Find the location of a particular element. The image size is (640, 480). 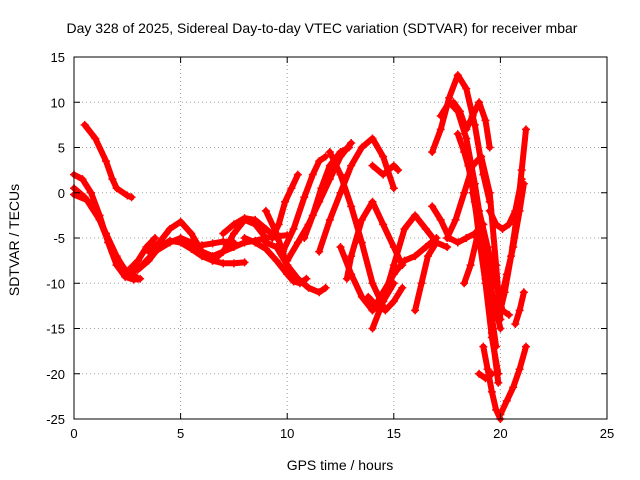

x-tick-label: 15 is located at coordinates (394, 433).